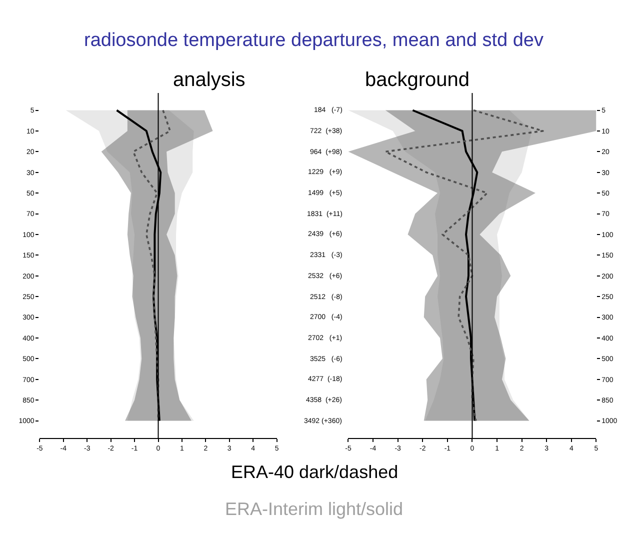 Image resolution: width=627 pixels, height=542 pixels. Describe the element at coordinates (417, 80) in the screenshot. I see `chart-subtitle: background` at that location.